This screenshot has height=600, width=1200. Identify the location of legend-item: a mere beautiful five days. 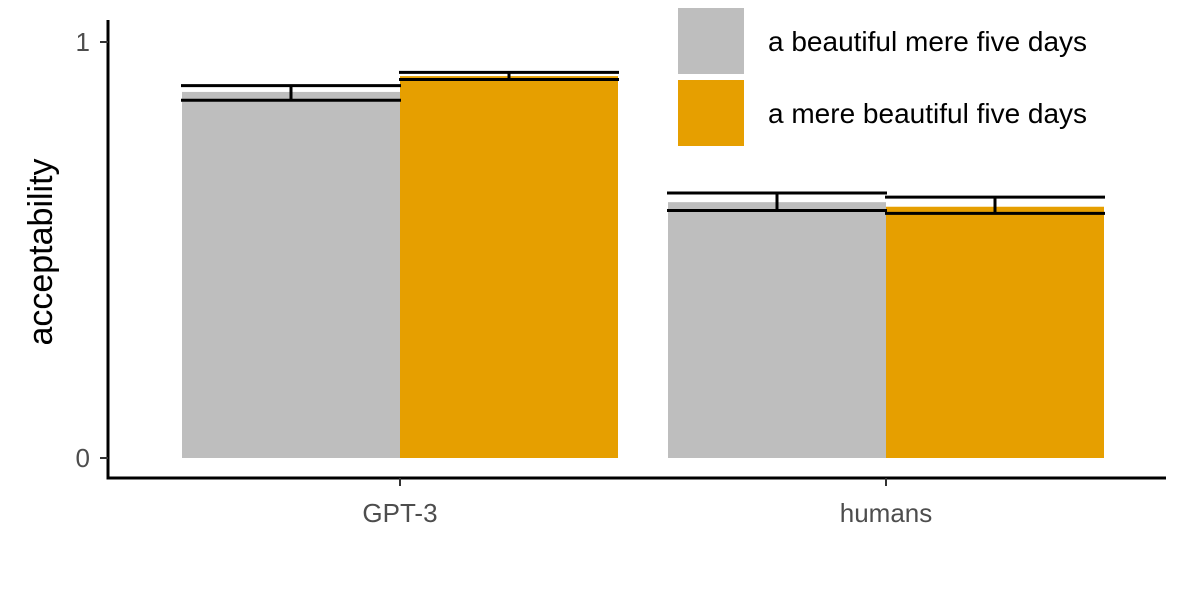
(882, 113).